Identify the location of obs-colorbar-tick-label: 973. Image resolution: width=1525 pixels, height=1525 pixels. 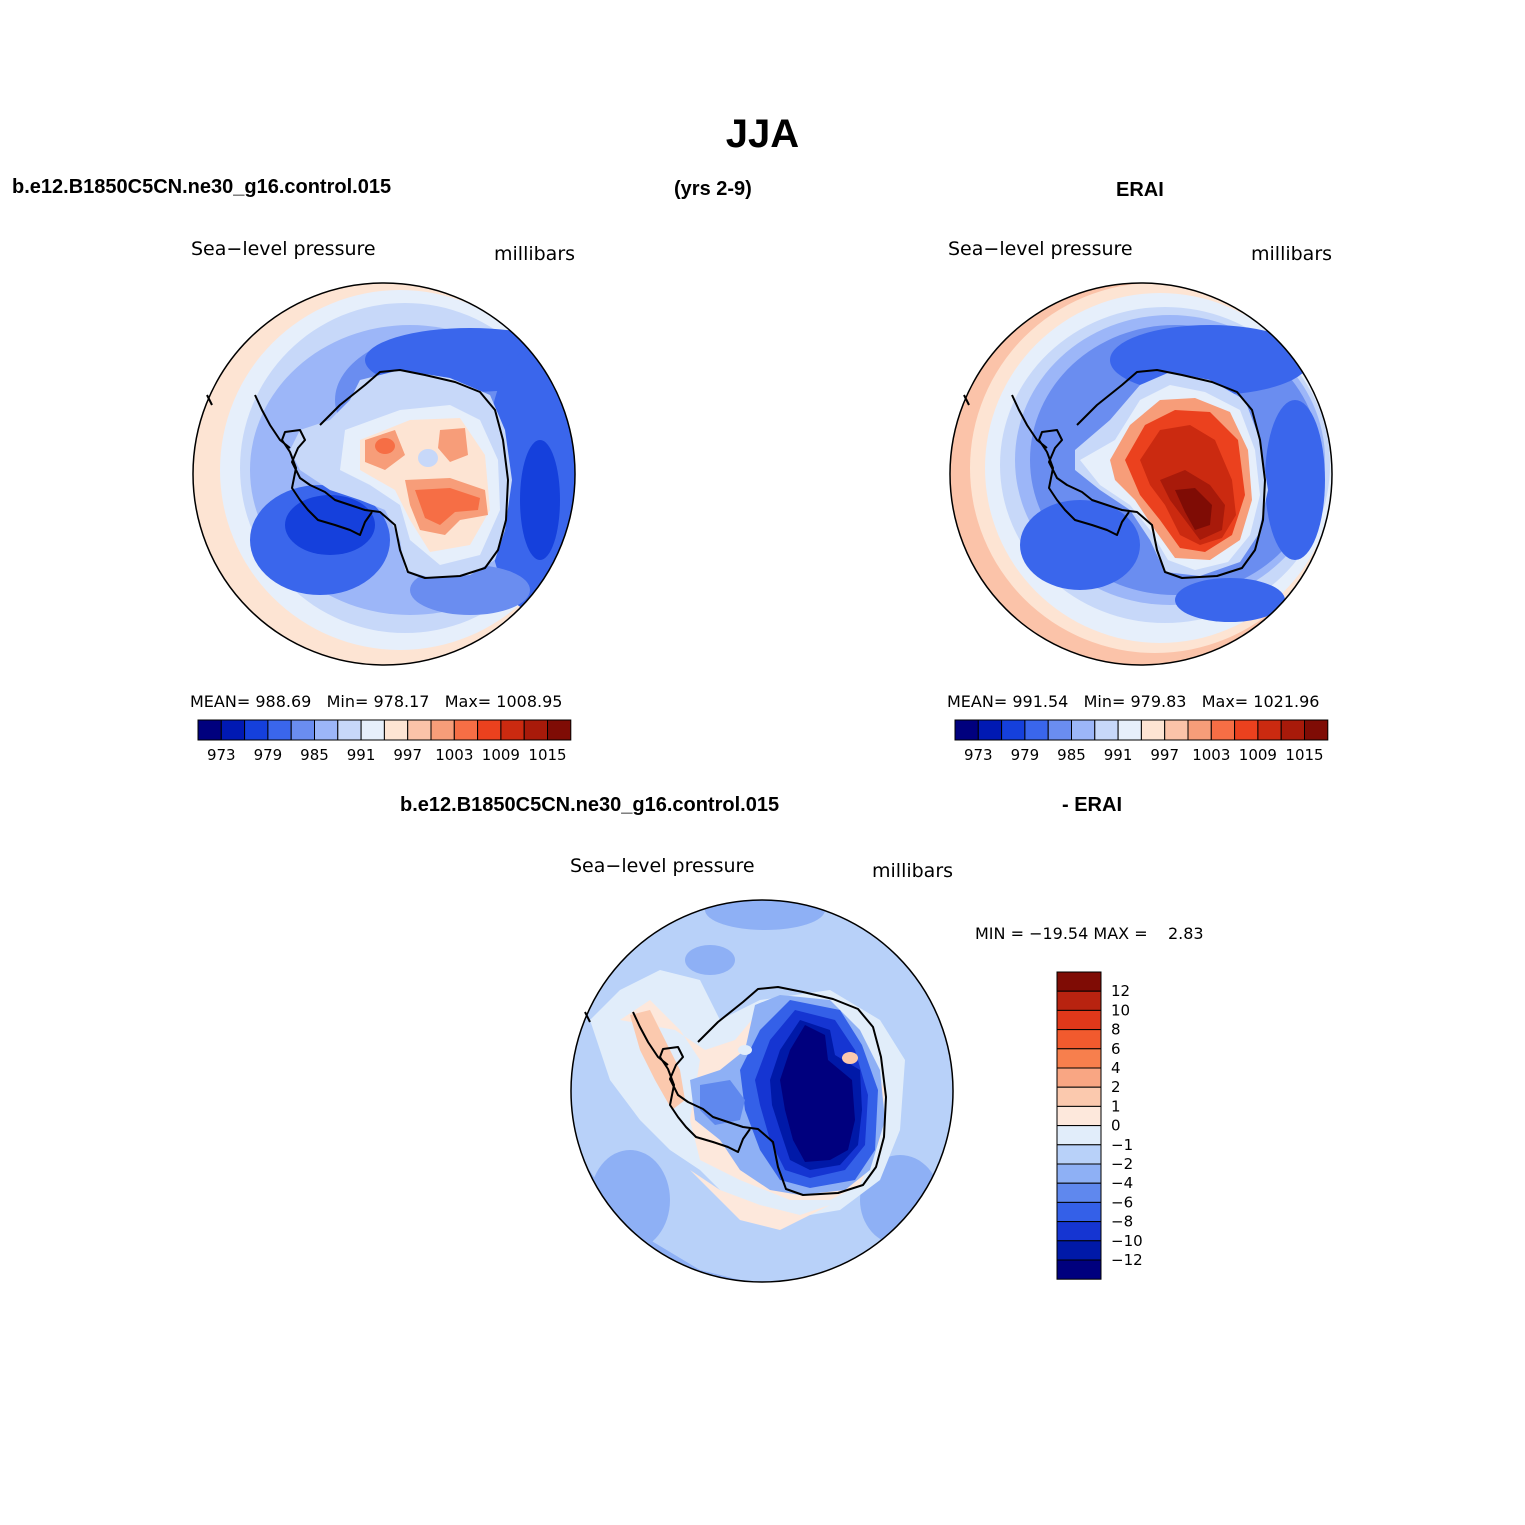
(978, 755).